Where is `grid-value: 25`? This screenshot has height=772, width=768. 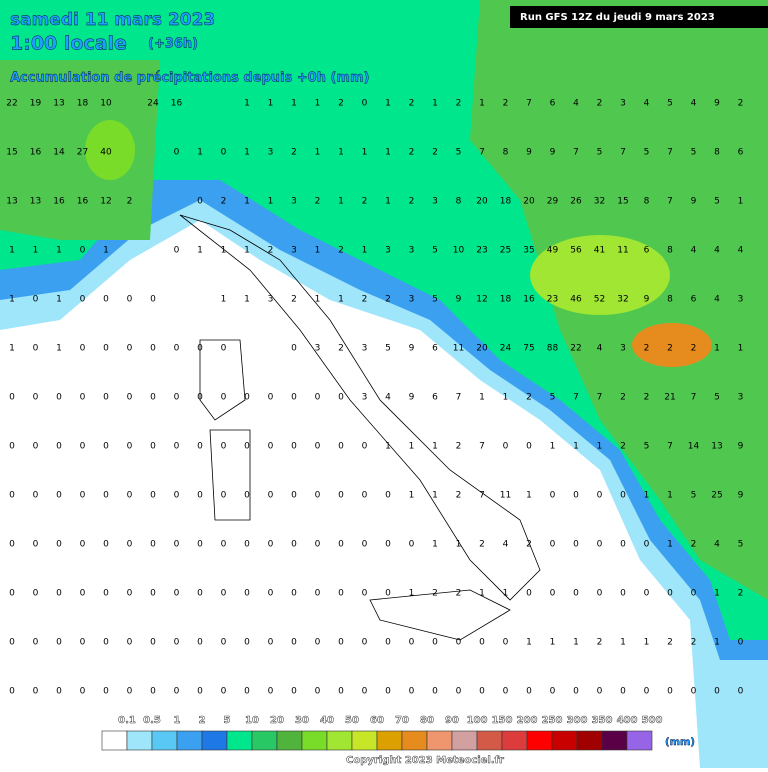 grid-value: 25 is located at coordinates (505, 251).